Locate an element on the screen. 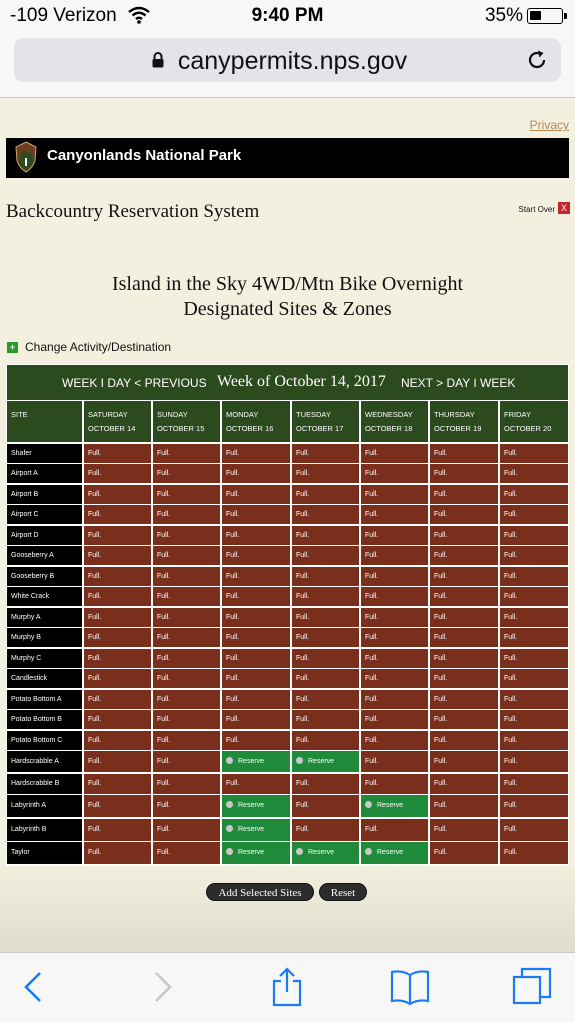  day-name: FRIDAY is located at coordinates (517, 414).